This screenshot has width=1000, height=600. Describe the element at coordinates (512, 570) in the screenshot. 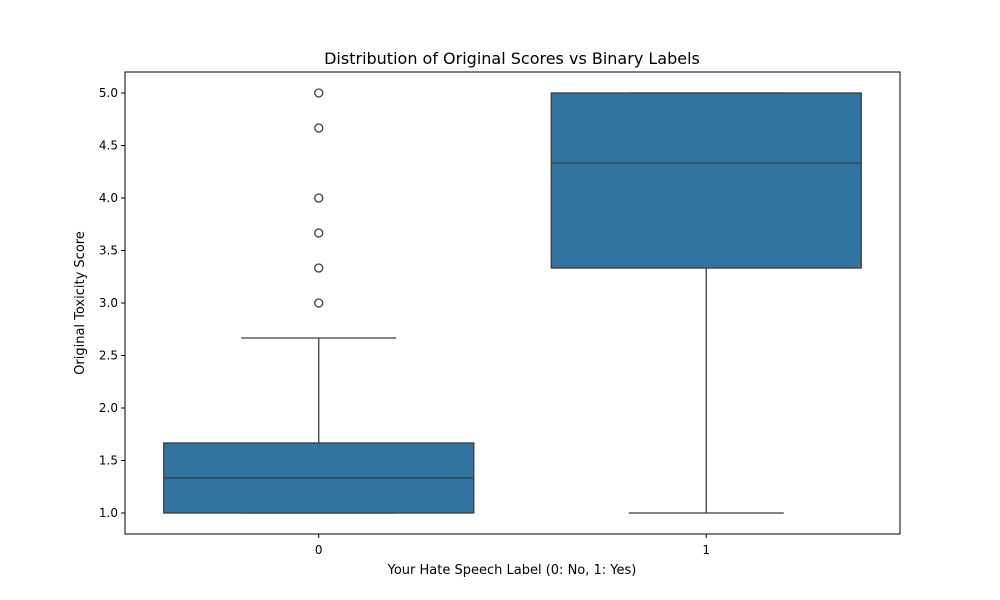

I see `x-axis-label: Your Hate Speech Label (0: No, 1: Yes)` at that location.